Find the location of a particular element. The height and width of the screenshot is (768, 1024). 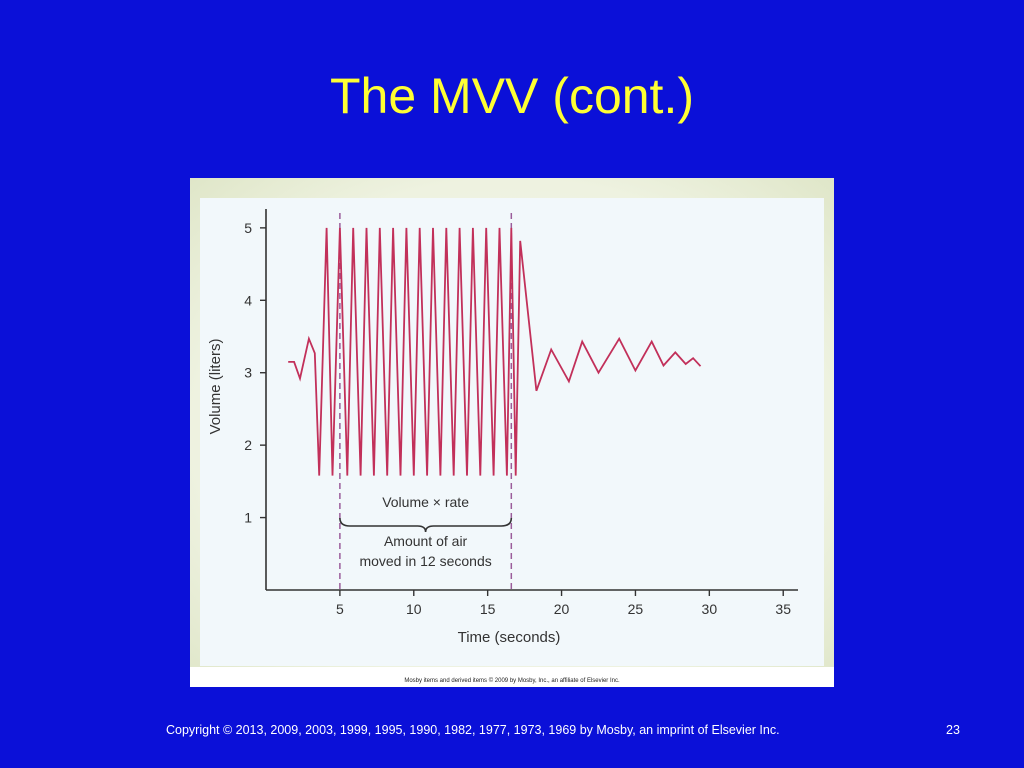

annotation-amount-of-air: Amount of air is located at coordinates (426, 541).